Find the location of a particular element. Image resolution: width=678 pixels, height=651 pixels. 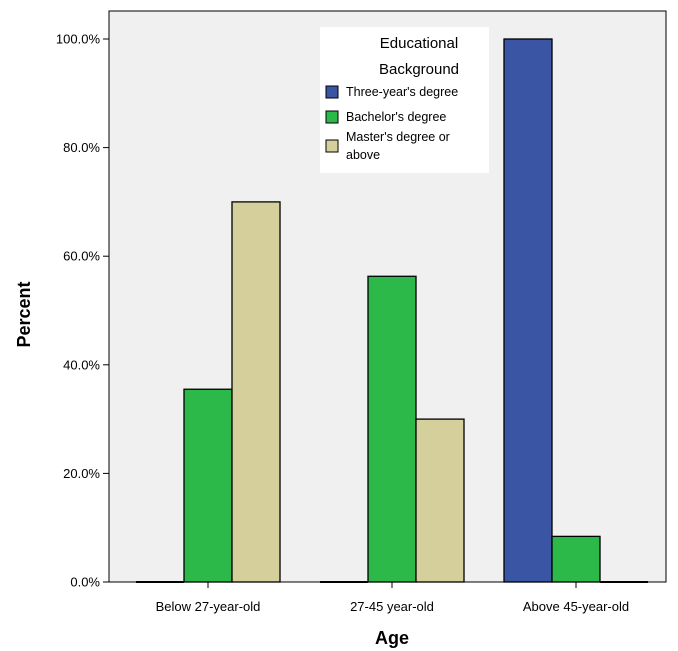

legend-box is located at coordinates (404, 100).